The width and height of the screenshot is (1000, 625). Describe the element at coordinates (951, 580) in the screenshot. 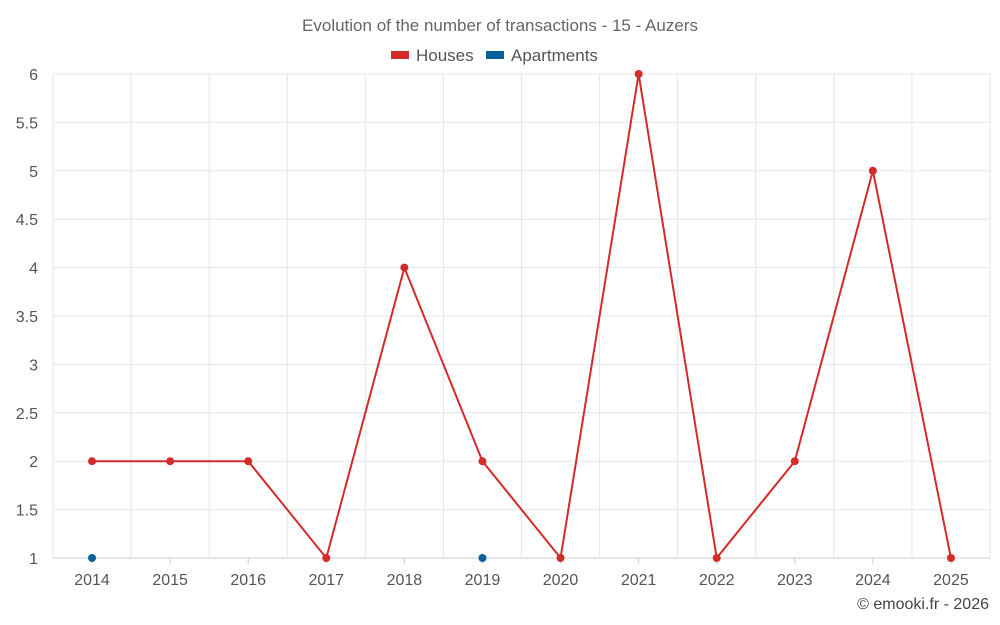

I see `x-tick-label: 2025` at that location.